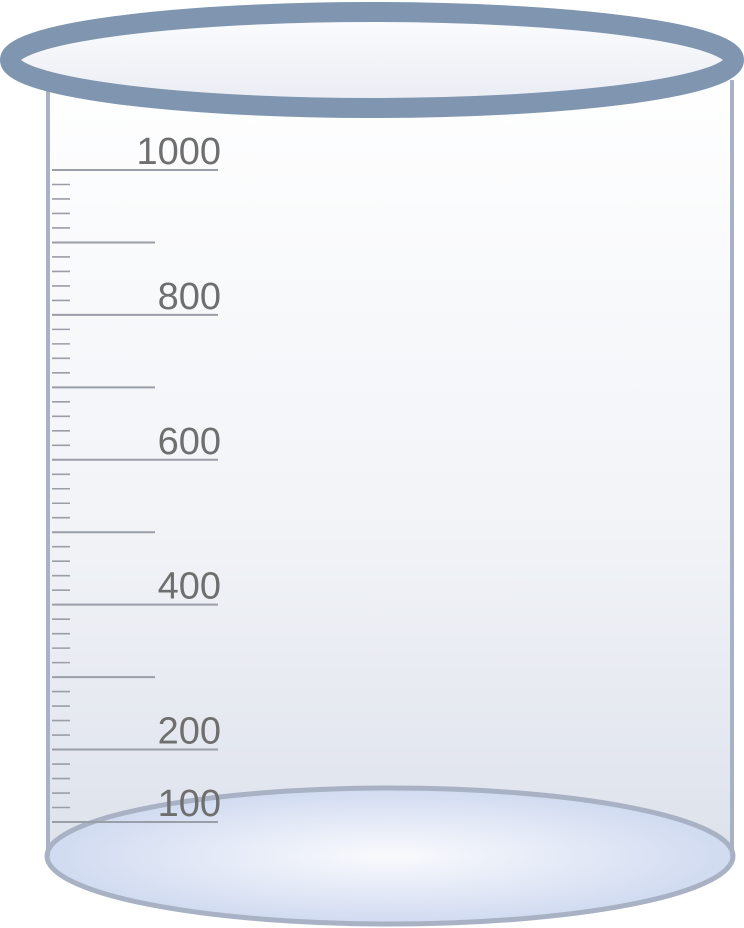 The width and height of the screenshot is (744, 928). I want to click on graduation-label-600: 600, so click(189, 442).